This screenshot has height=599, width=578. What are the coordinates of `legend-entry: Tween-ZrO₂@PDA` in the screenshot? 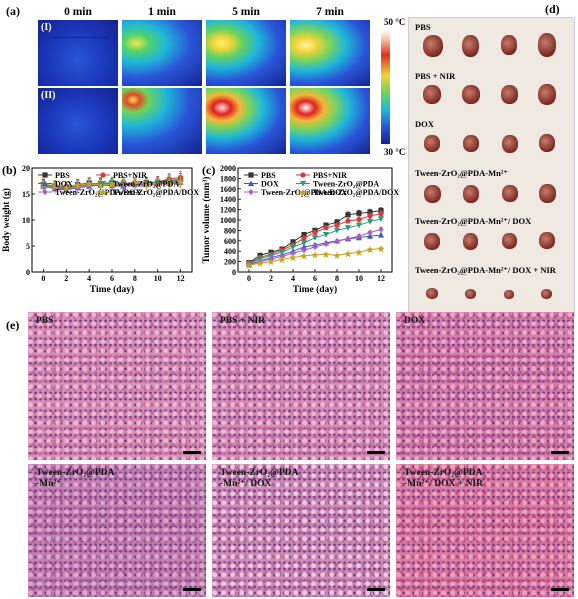 It's located at (146, 184).